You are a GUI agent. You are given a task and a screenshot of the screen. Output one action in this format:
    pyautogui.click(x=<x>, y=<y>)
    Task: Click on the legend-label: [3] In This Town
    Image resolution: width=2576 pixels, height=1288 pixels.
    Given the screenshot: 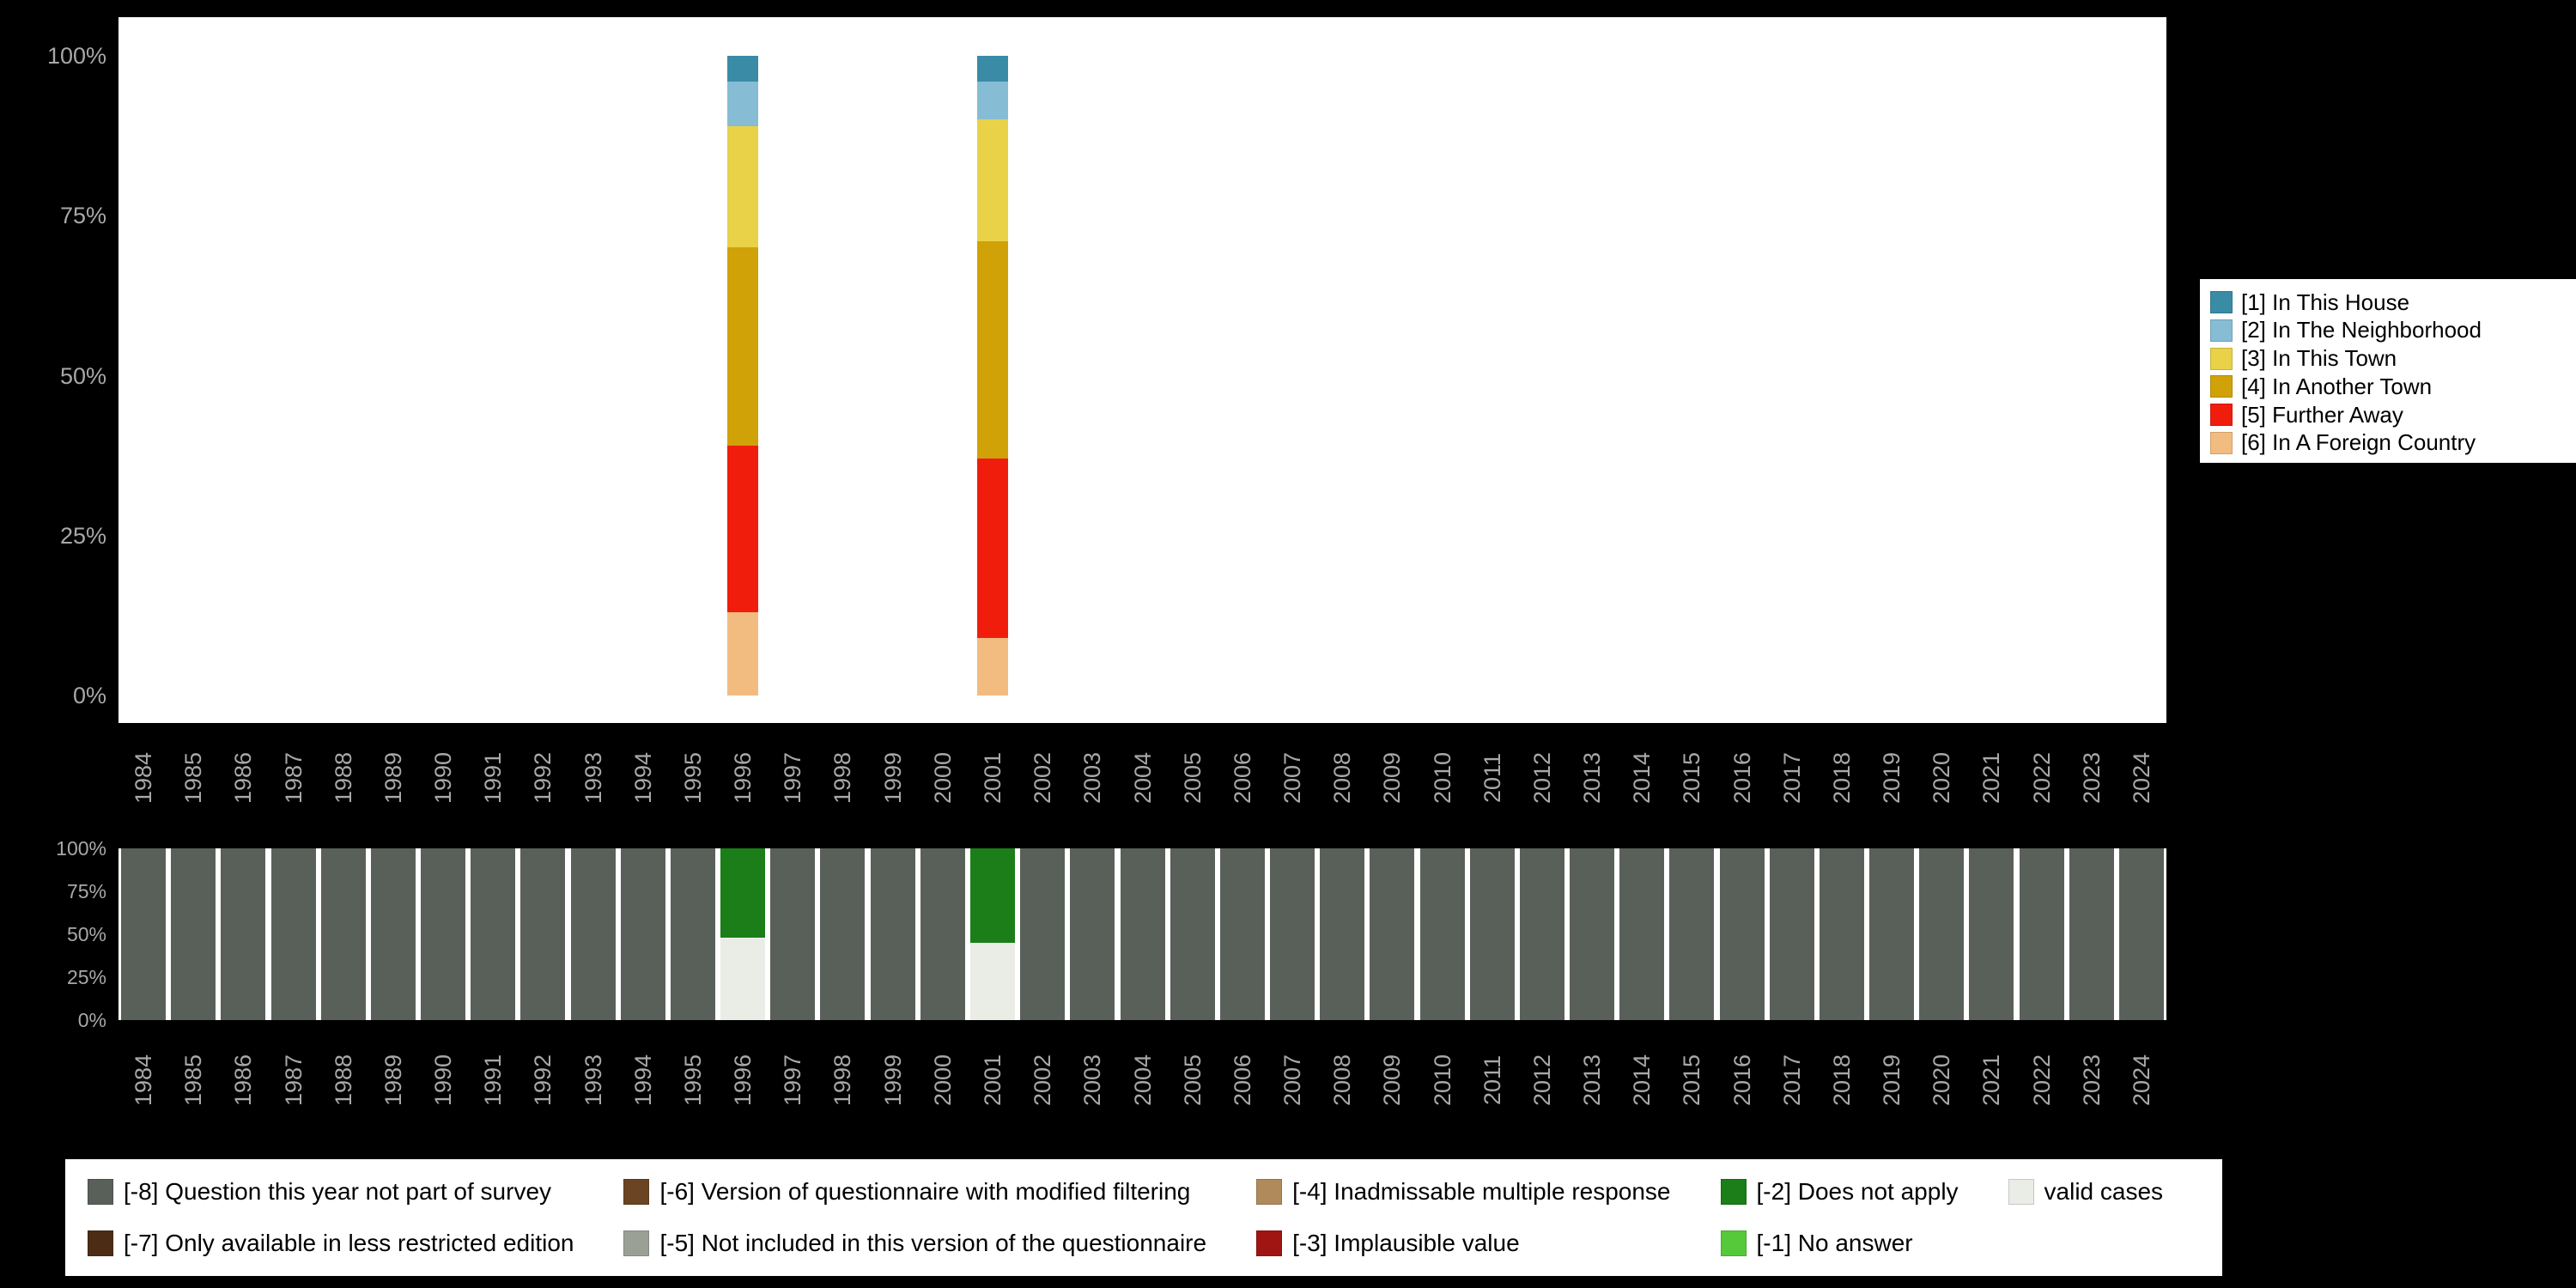 What is the action you would take?
    pyautogui.click(x=2319, y=358)
    